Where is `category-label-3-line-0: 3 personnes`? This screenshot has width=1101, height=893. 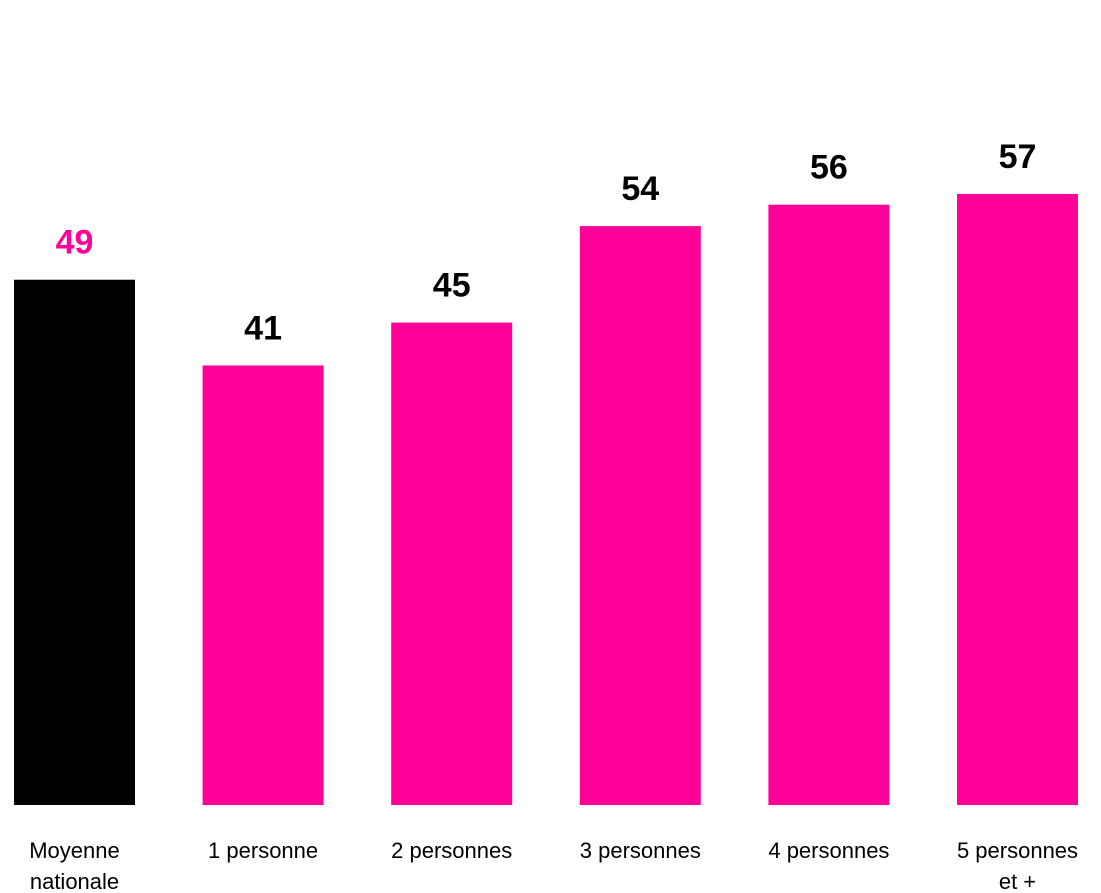
category-label-3-line-0: 3 personnes is located at coordinates (640, 850).